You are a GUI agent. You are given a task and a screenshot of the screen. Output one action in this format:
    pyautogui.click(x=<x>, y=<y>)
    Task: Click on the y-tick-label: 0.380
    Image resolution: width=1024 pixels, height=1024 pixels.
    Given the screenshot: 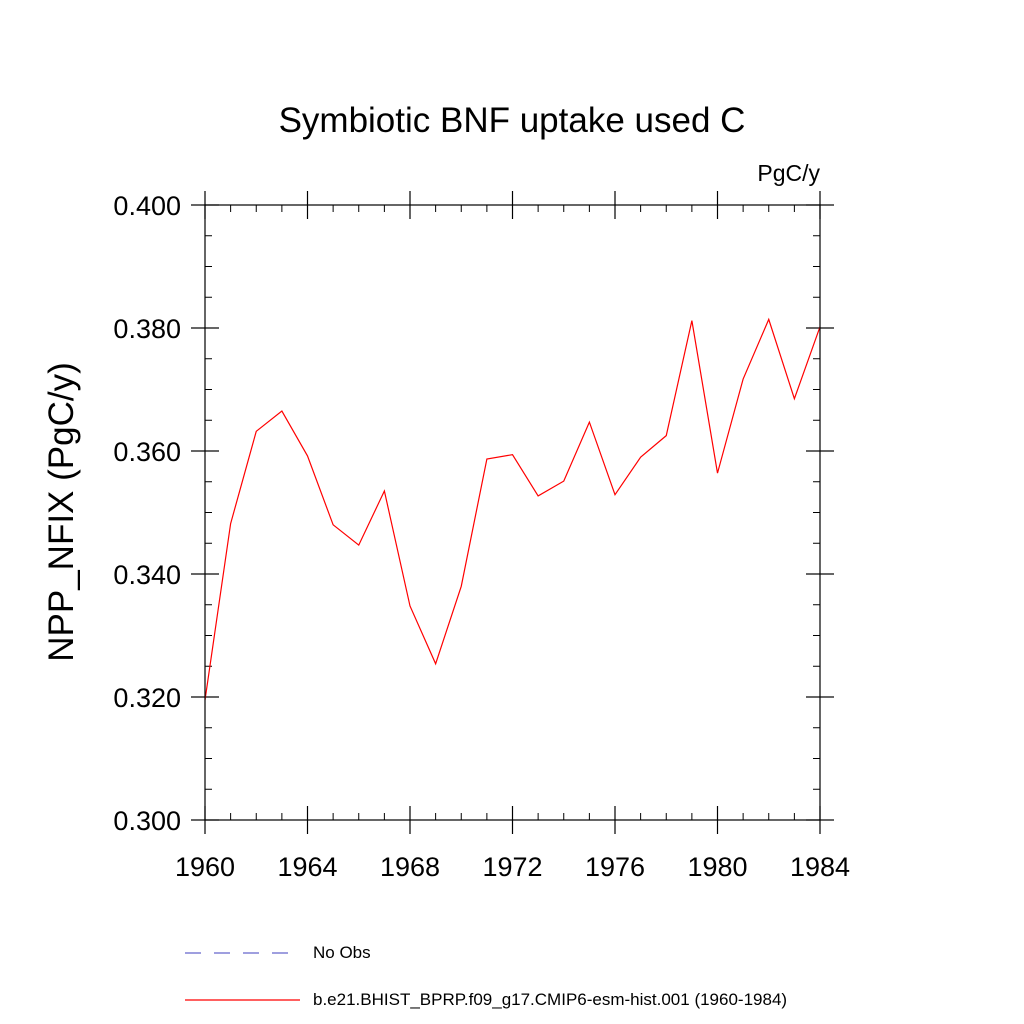 What is the action you would take?
    pyautogui.click(x=147, y=329)
    